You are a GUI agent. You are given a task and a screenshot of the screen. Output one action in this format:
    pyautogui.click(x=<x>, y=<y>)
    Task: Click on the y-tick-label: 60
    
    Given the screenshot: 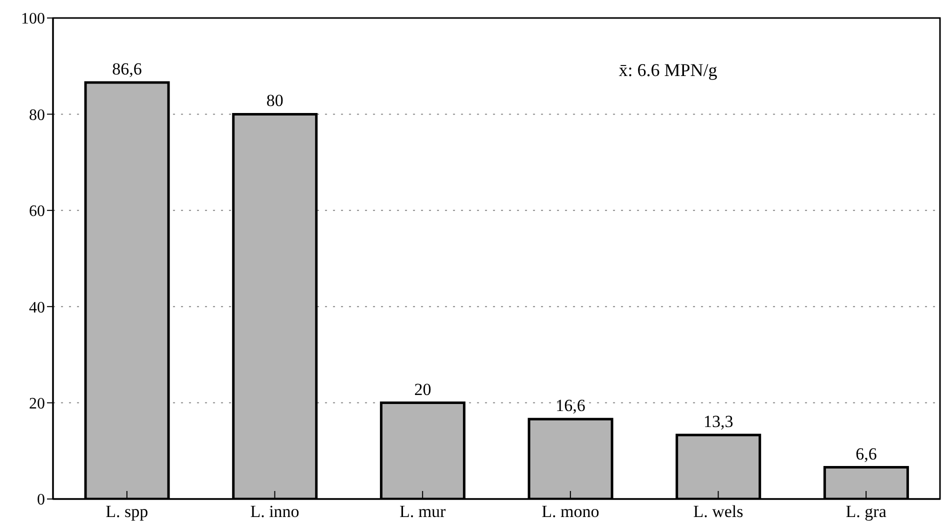 What is the action you would take?
    pyautogui.click(x=37, y=211)
    